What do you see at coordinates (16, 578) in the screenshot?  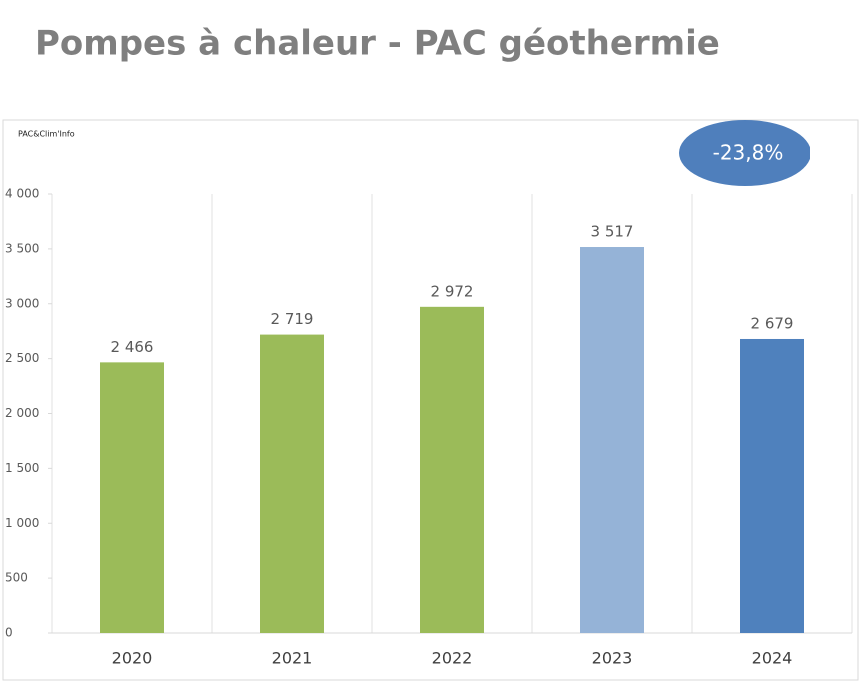 I see `y-tick-label: 500` at bounding box center [16, 578].